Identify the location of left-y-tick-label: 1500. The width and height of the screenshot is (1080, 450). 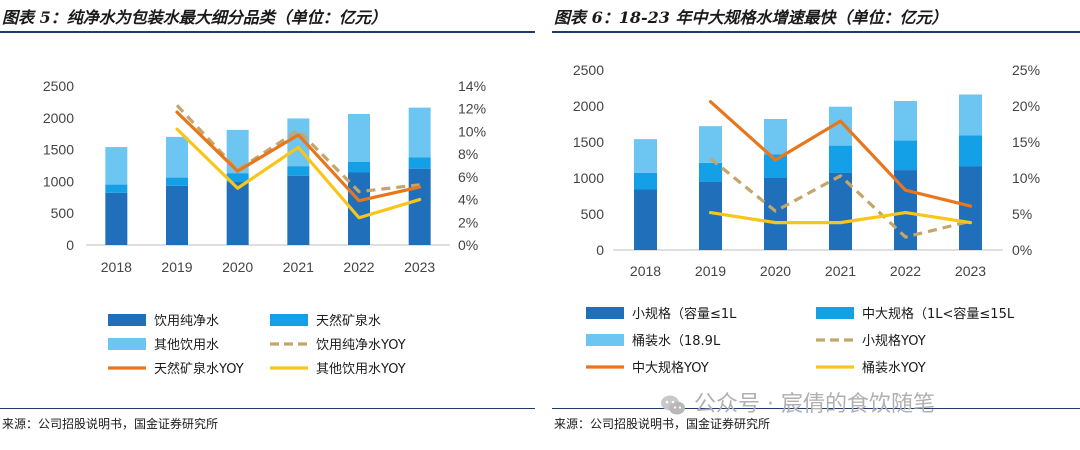
(58, 150).